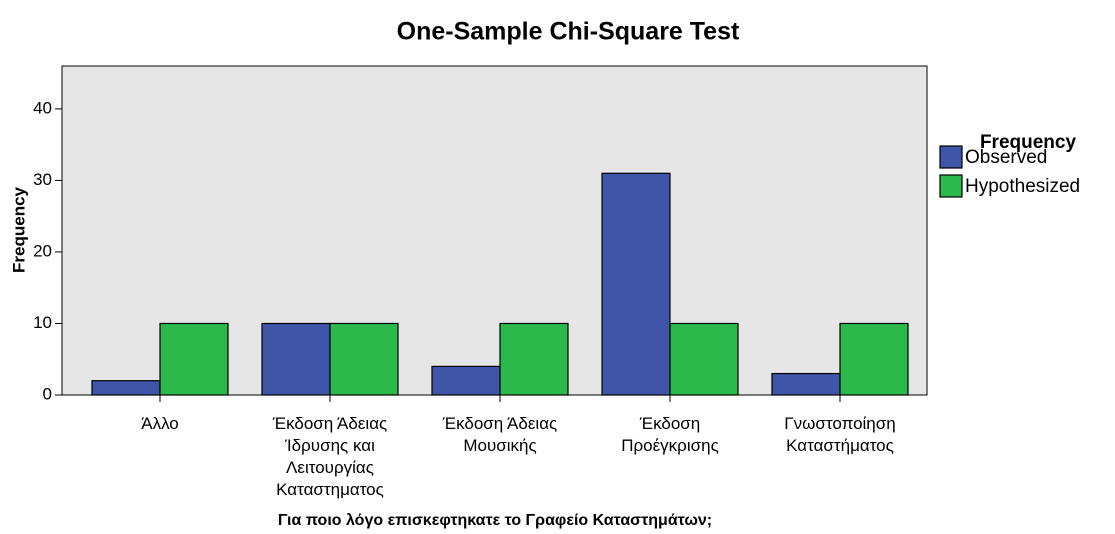 This screenshot has height=534, width=1115. What do you see at coordinates (1006, 157) in the screenshot?
I see `legend-label: Observed` at bounding box center [1006, 157].